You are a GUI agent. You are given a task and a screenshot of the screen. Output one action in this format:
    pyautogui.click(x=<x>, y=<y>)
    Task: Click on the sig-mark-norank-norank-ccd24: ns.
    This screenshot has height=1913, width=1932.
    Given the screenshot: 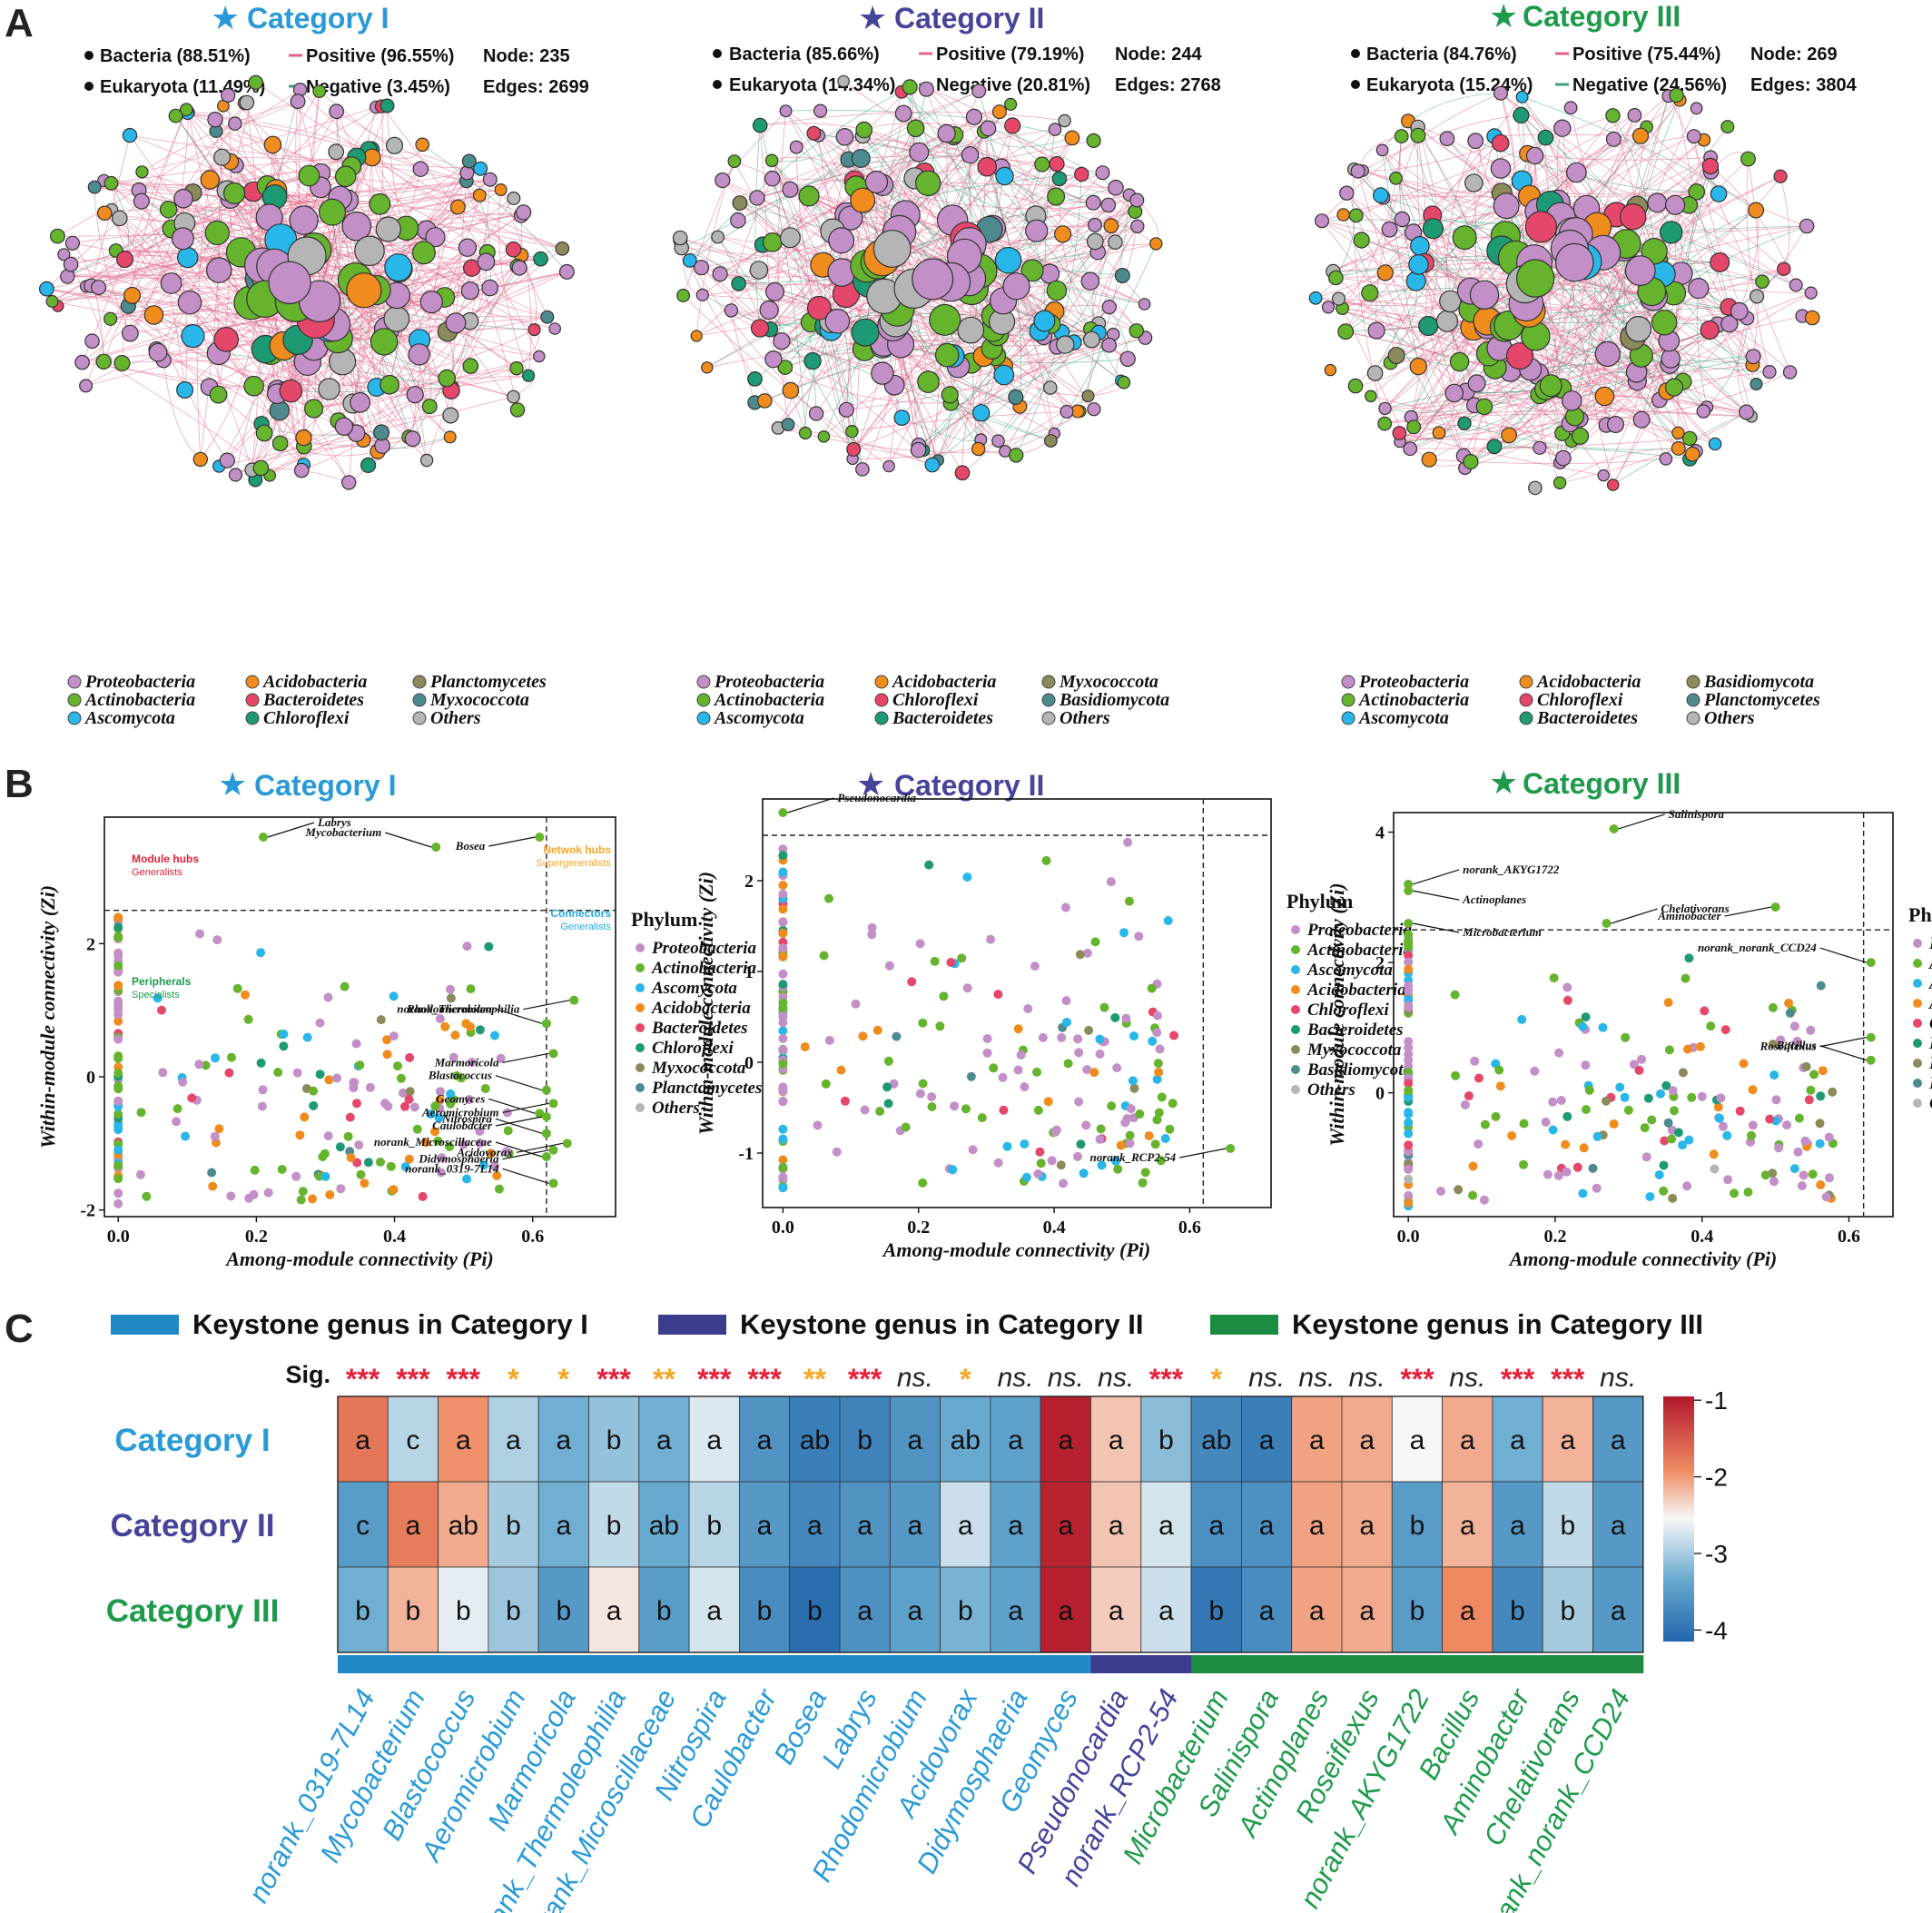 What is the action you would take?
    pyautogui.click(x=1618, y=1378)
    